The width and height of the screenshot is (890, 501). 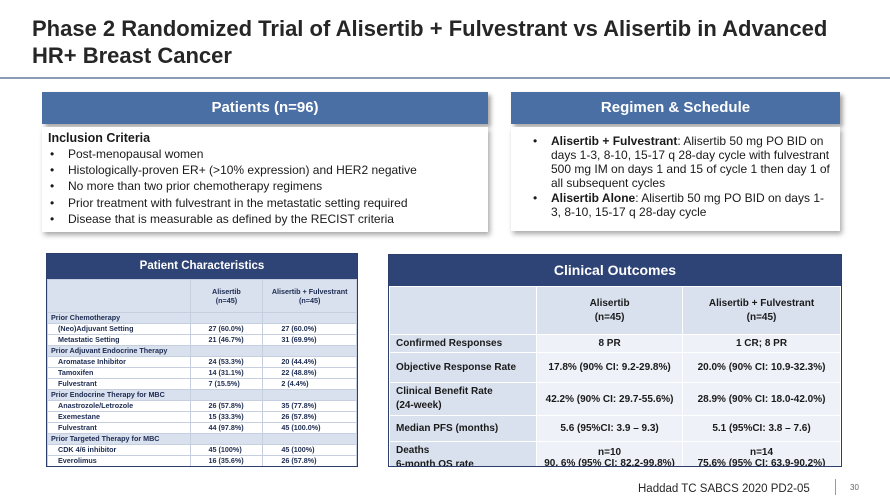 What do you see at coordinates (309, 406) in the screenshot?
I see `value-combo: 35 (77.8%)` at bounding box center [309, 406].